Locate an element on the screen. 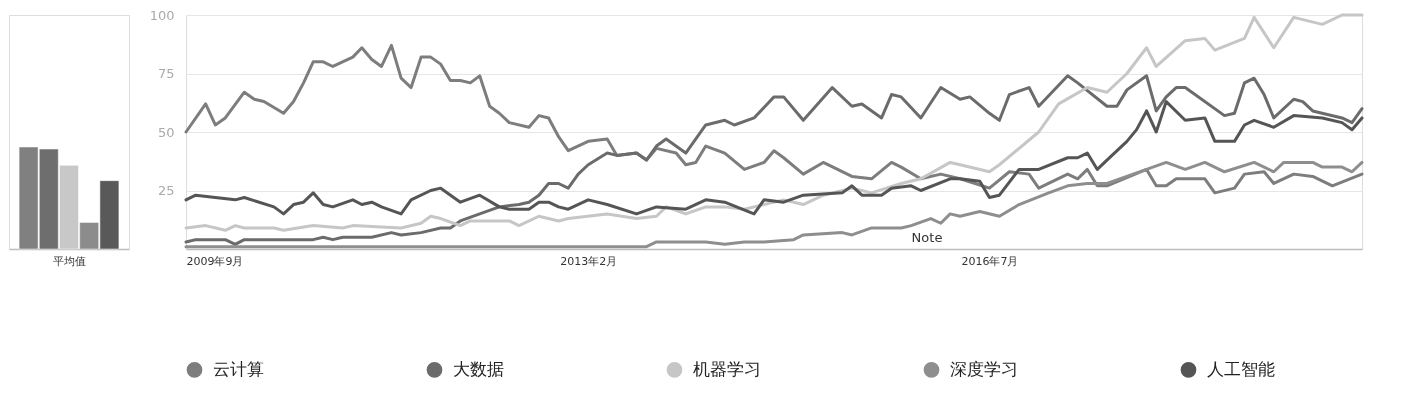 Image resolution: width=1402 pixels, height=405 pixels. y-tick-label: 25 is located at coordinates (166, 190).